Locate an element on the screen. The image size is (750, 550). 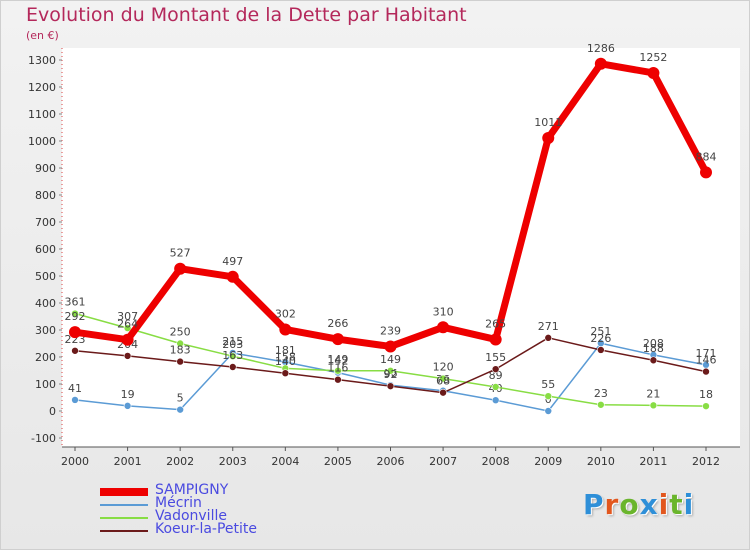
x-tick-label: 2006 is located at coordinates (391, 461).